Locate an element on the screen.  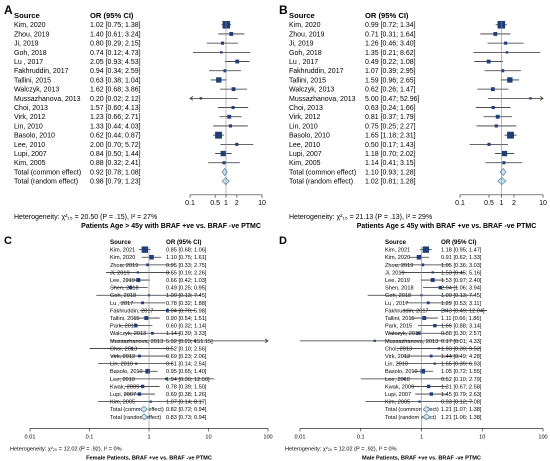
study-or-ci: 0.62 [0.26; 1.47] is located at coordinates (390, 90).